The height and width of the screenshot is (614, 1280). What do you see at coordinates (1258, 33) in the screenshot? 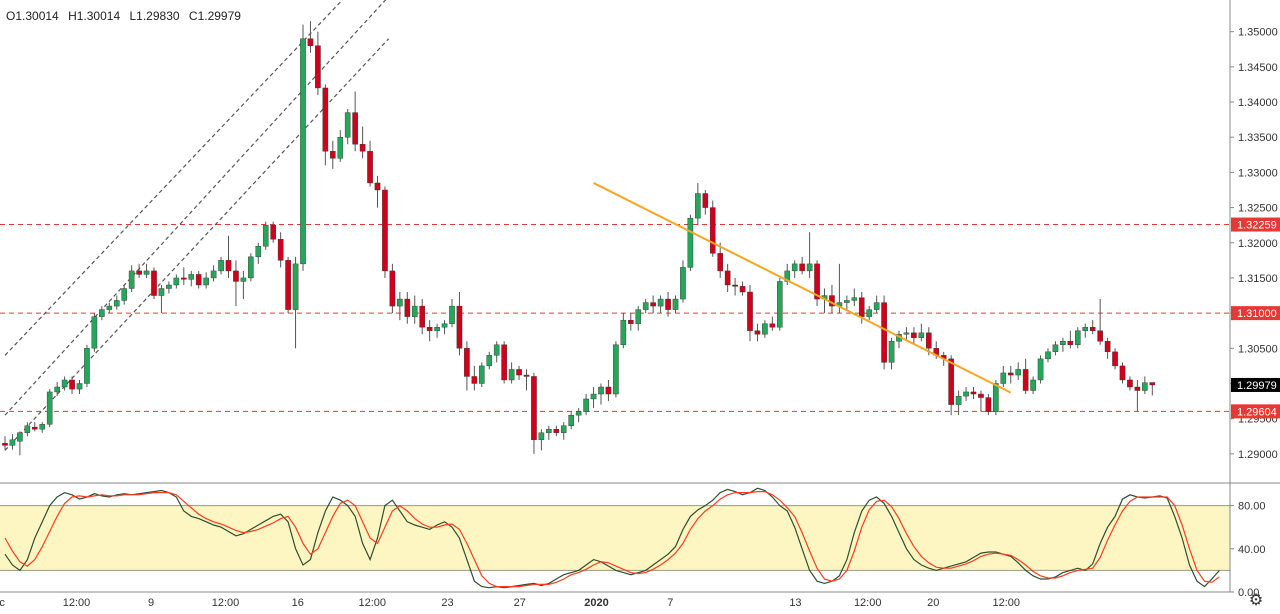
I see `price-tick-label: 1.35000` at bounding box center [1258, 33].